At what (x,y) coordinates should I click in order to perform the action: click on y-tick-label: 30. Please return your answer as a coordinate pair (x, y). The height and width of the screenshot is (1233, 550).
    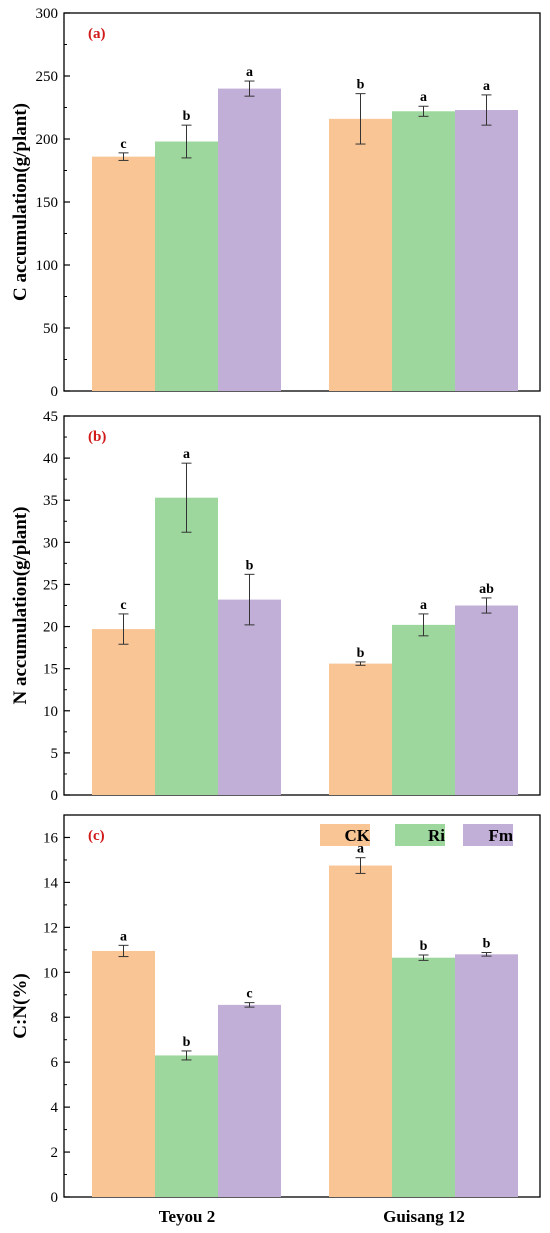
    Looking at the image, I should click on (50, 543).